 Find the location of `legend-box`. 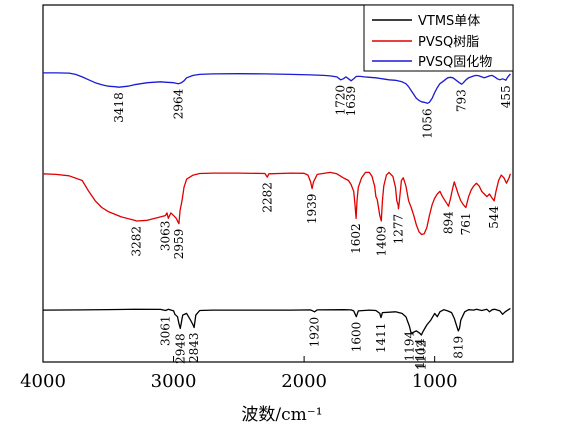

legend-box is located at coordinates (438, 38).